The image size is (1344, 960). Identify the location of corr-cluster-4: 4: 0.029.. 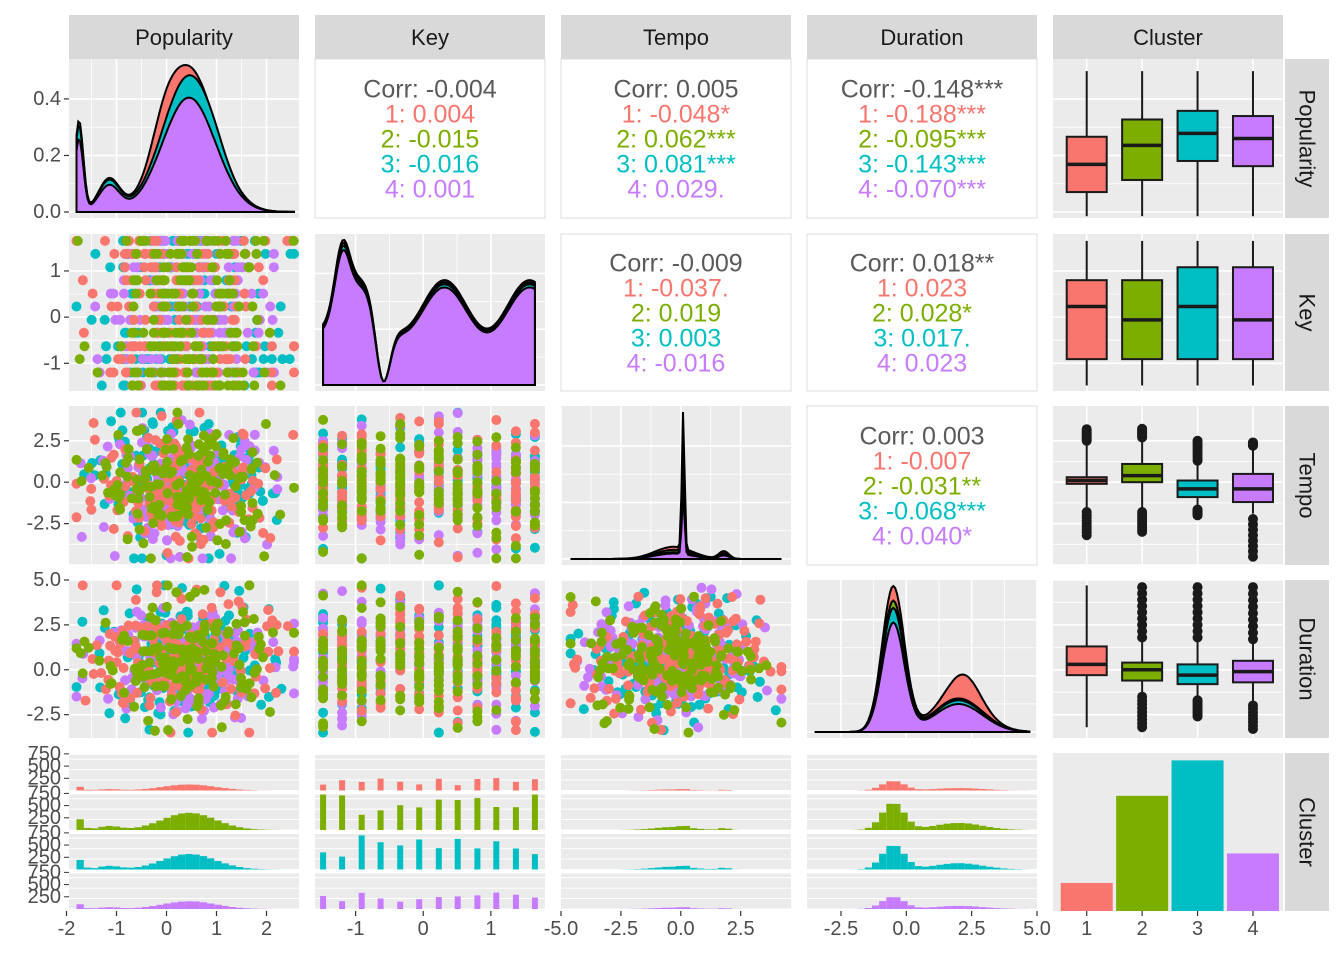
(675, 190).